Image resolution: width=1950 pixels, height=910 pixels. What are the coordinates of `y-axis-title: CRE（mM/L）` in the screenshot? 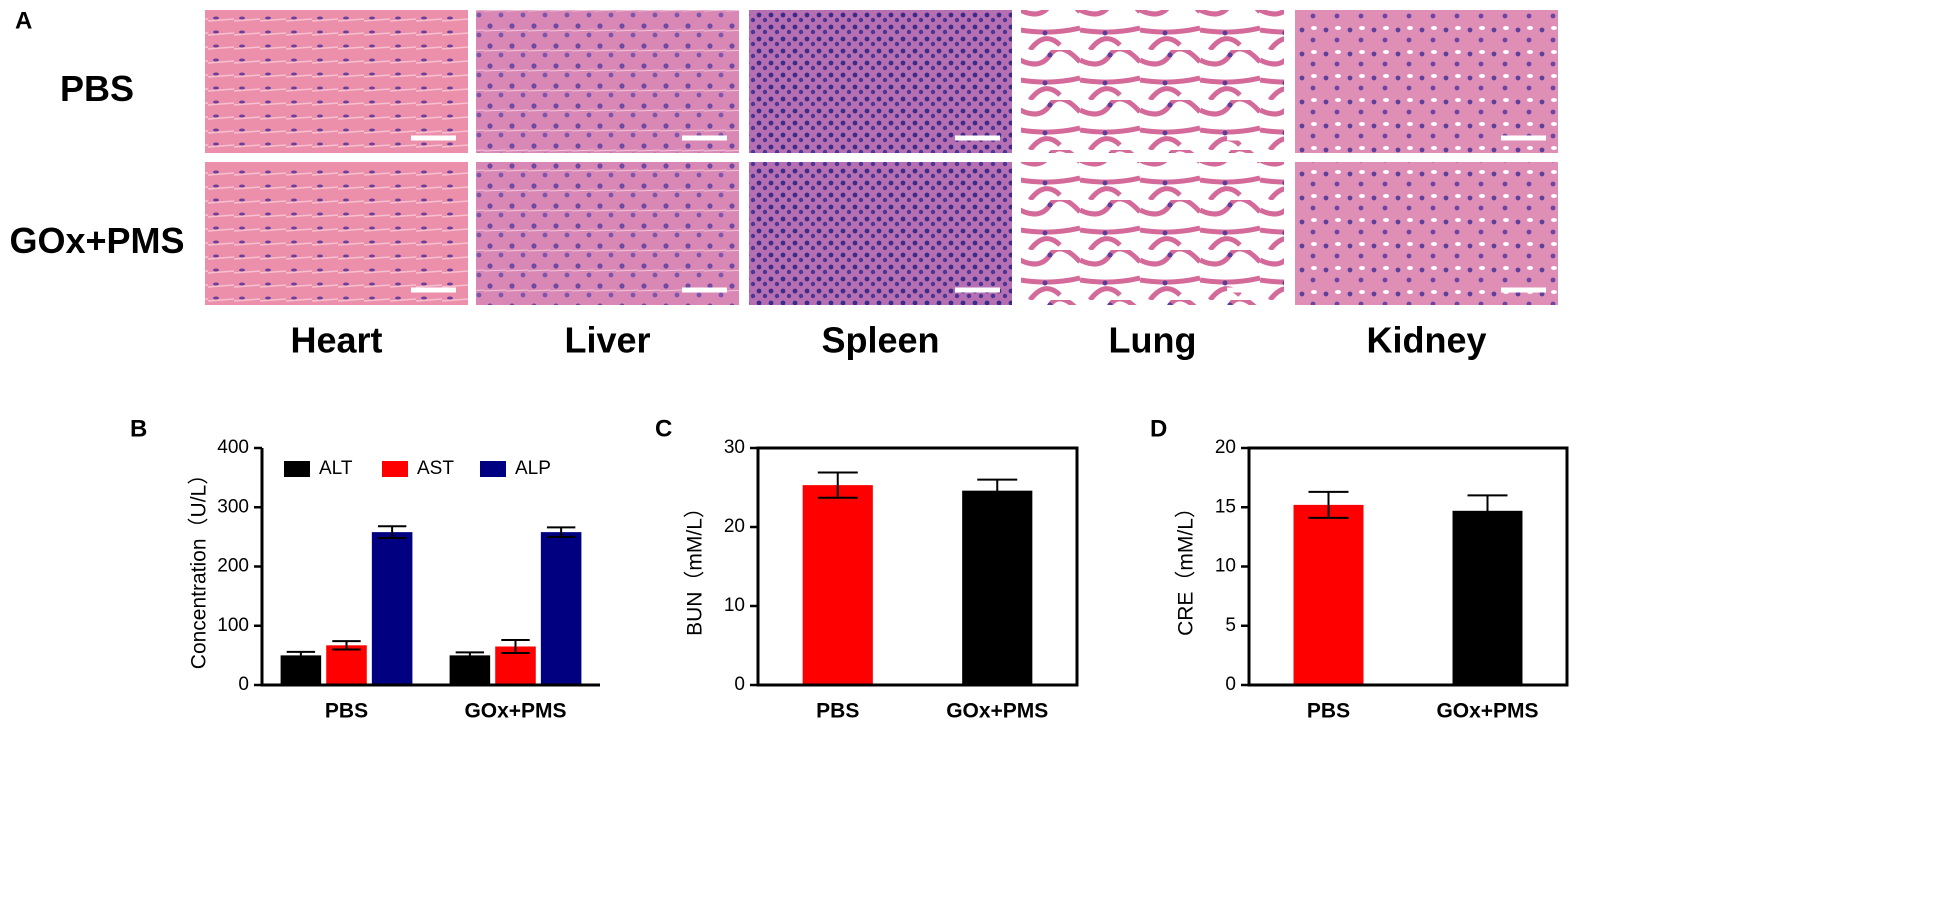 It's located at (1186, 566).